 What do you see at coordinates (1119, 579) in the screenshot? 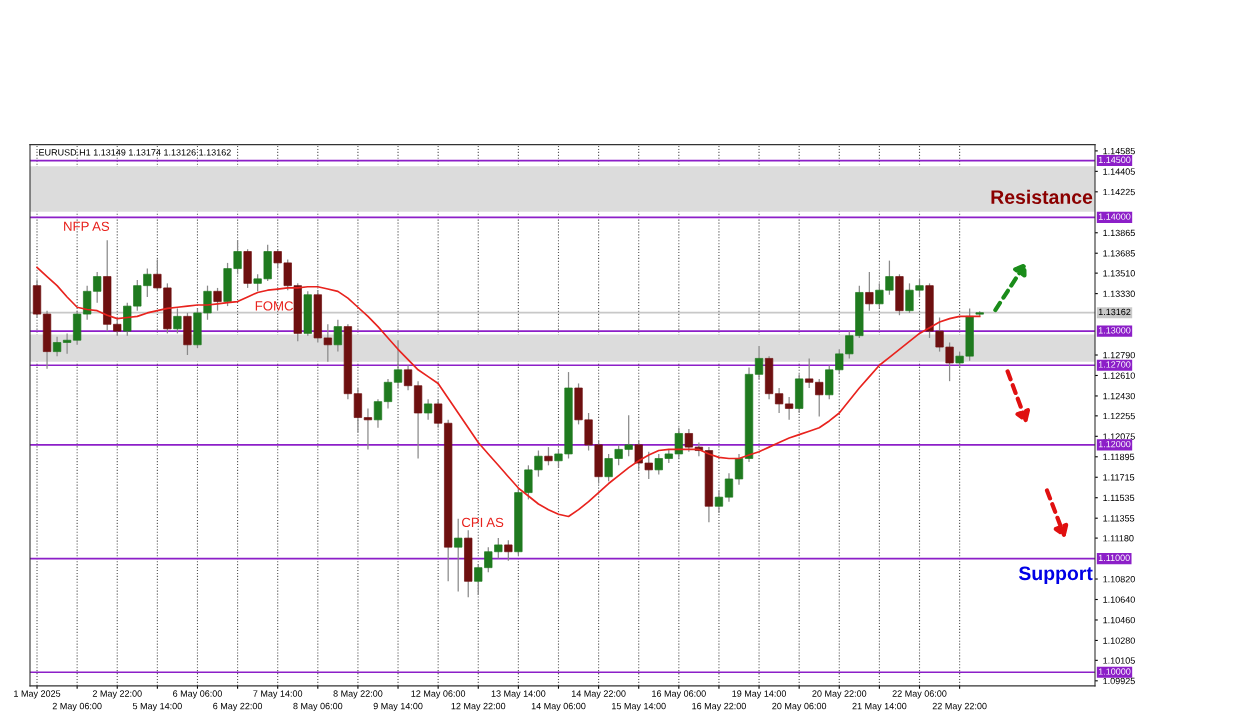
I see `y-tick-label: 1.10820` at bounding box center [1119, 579].